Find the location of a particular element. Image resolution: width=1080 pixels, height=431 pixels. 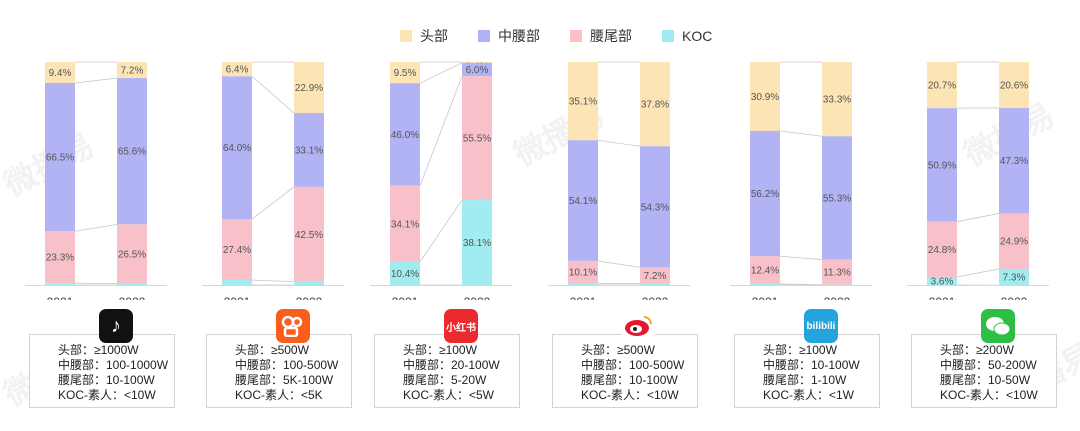

legend-item: KOC is located at coordinates (687, 36).